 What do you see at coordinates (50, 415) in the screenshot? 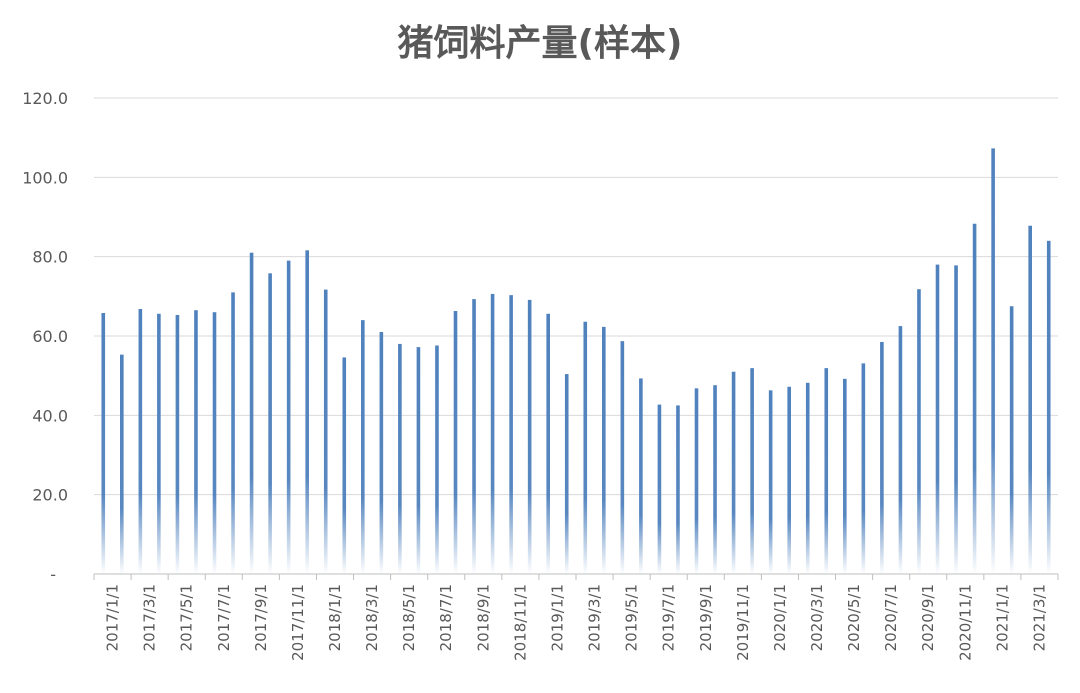
I see `y-tick-label: 40.0` at bounding box center [50, 415].